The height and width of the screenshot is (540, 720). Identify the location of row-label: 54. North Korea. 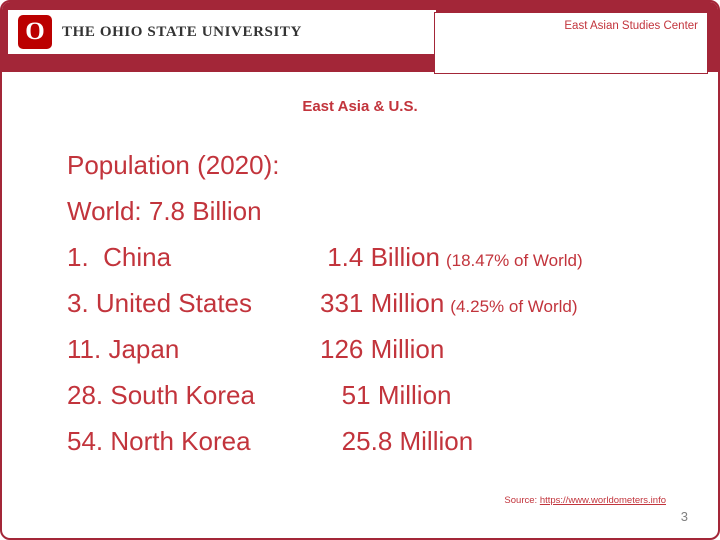
(159, 441).